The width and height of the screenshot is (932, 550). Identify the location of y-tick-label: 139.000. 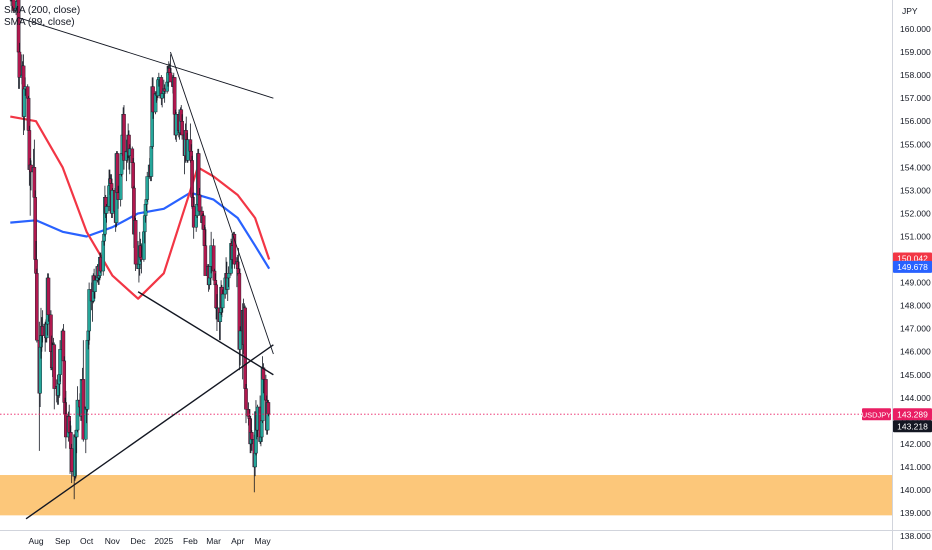
(915, 513).